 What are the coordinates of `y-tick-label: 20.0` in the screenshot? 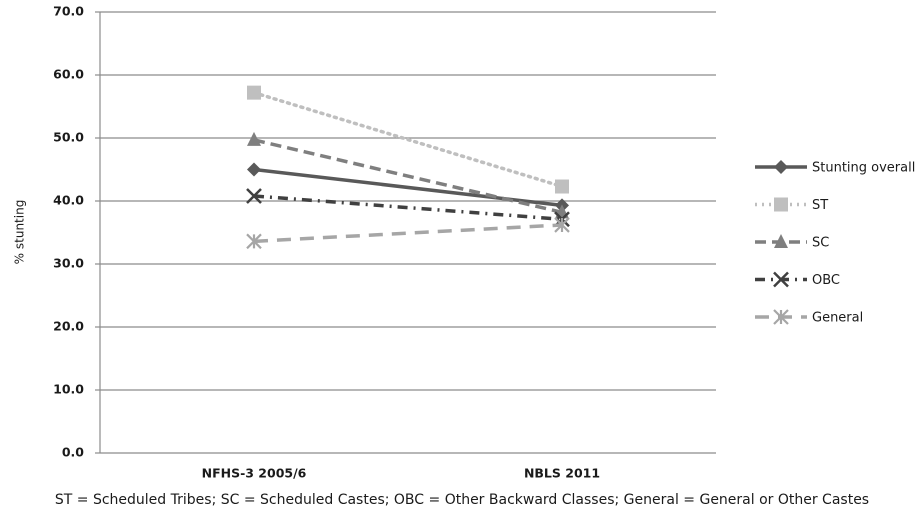 It's located at (68, 326).